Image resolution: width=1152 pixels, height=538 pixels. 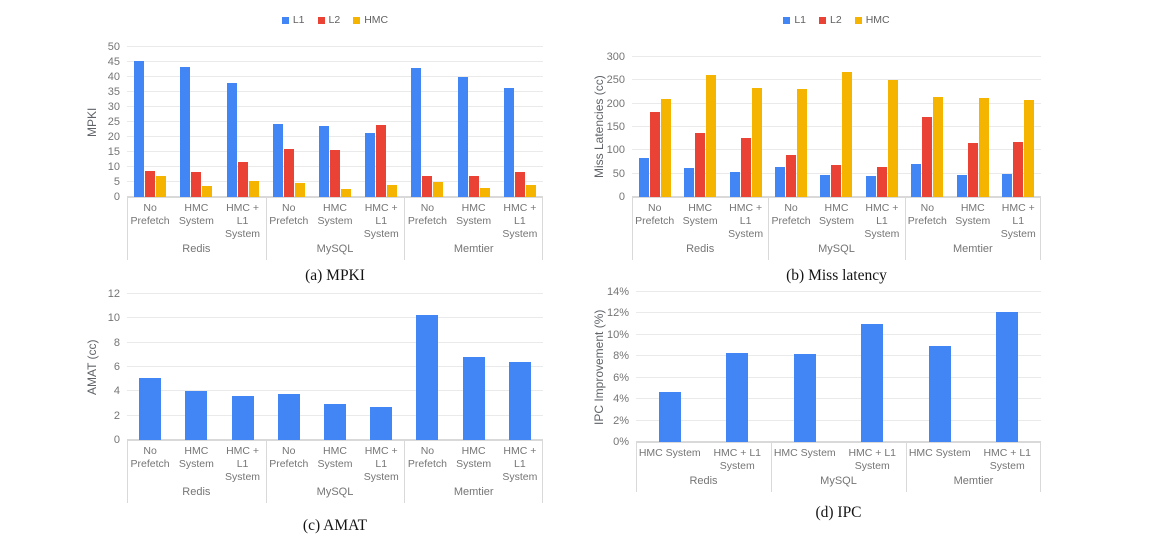 What do you see at coordinates (113, 318) in the screenshot?
I see `y-tick-label: 10` at bounding box center [113, 318].